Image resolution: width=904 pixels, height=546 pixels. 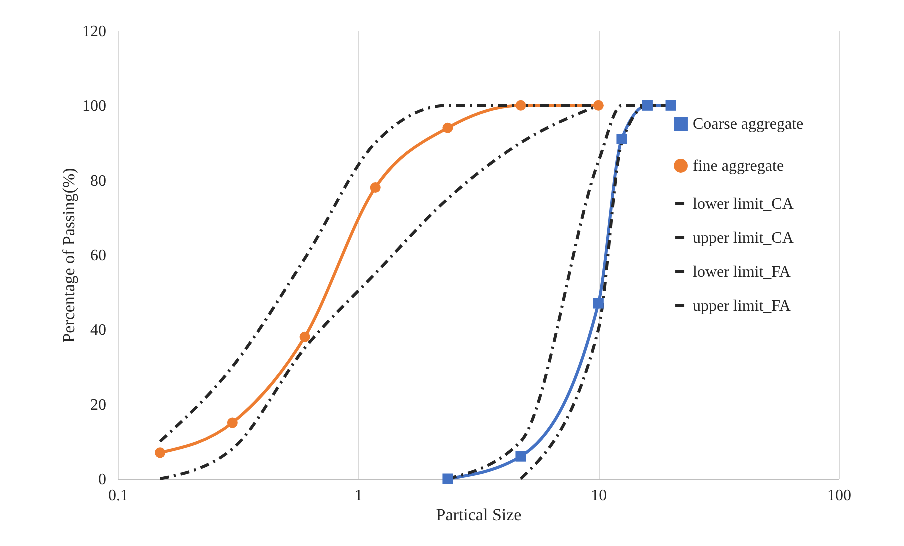 I want to click on y-axis-title: Percentage of Passing(%), so click(x=69, y=255).